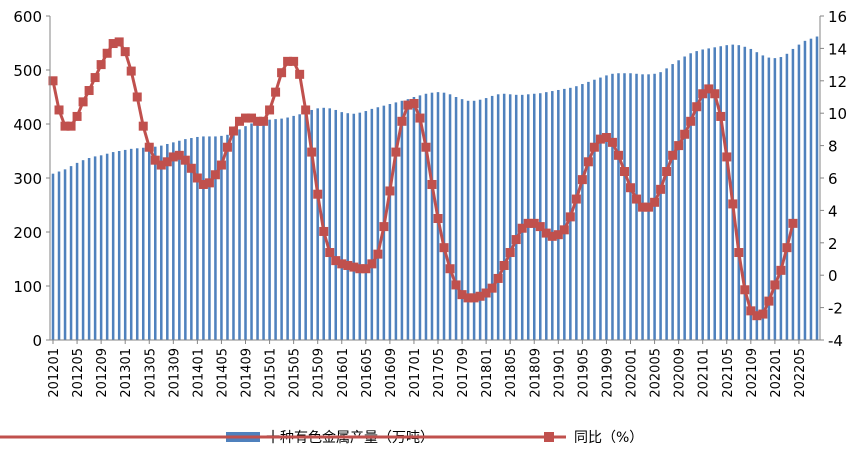 The width and height of the screenshot is (866, 466). I want to click on x-tick-label: 201709, so click(463, 373).